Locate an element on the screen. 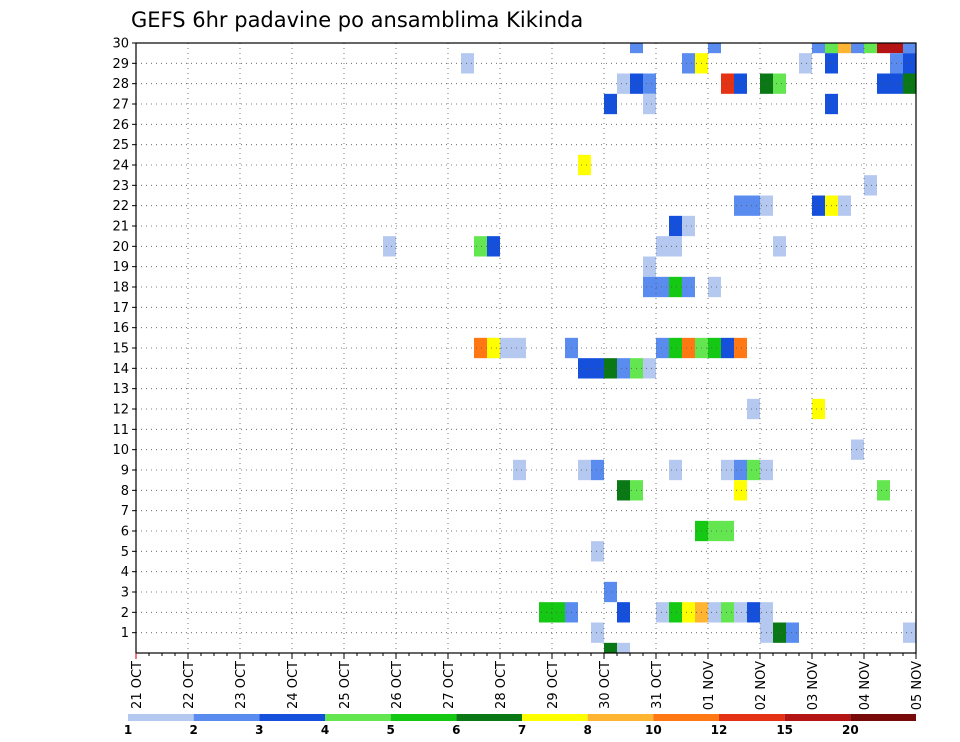 The width and height of the screenshot is (960, 742). x-tick-label: 26 OCT is located at coordinates (397, 685).